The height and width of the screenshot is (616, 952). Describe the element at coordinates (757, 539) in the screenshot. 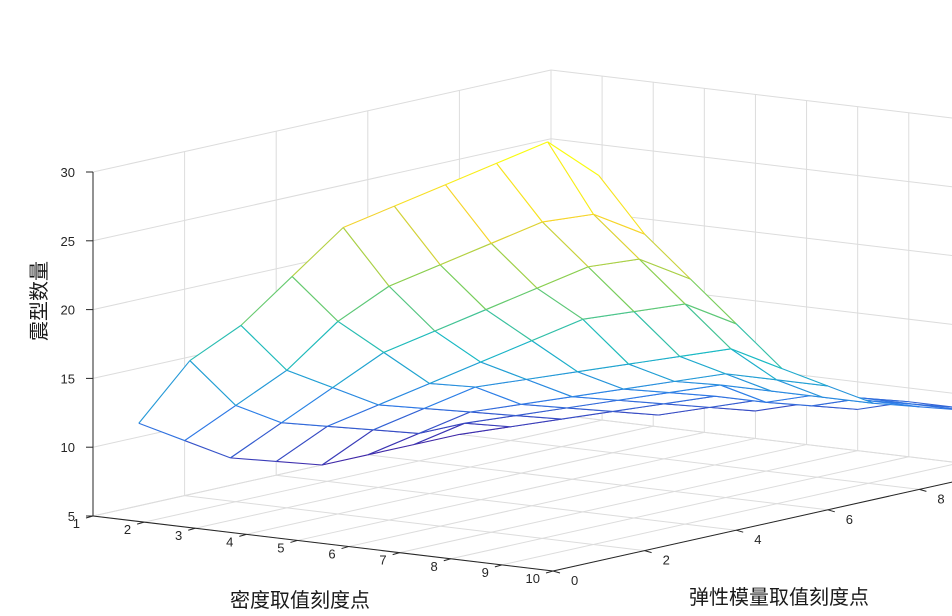

I see `y-tick-label: 4` at that location.